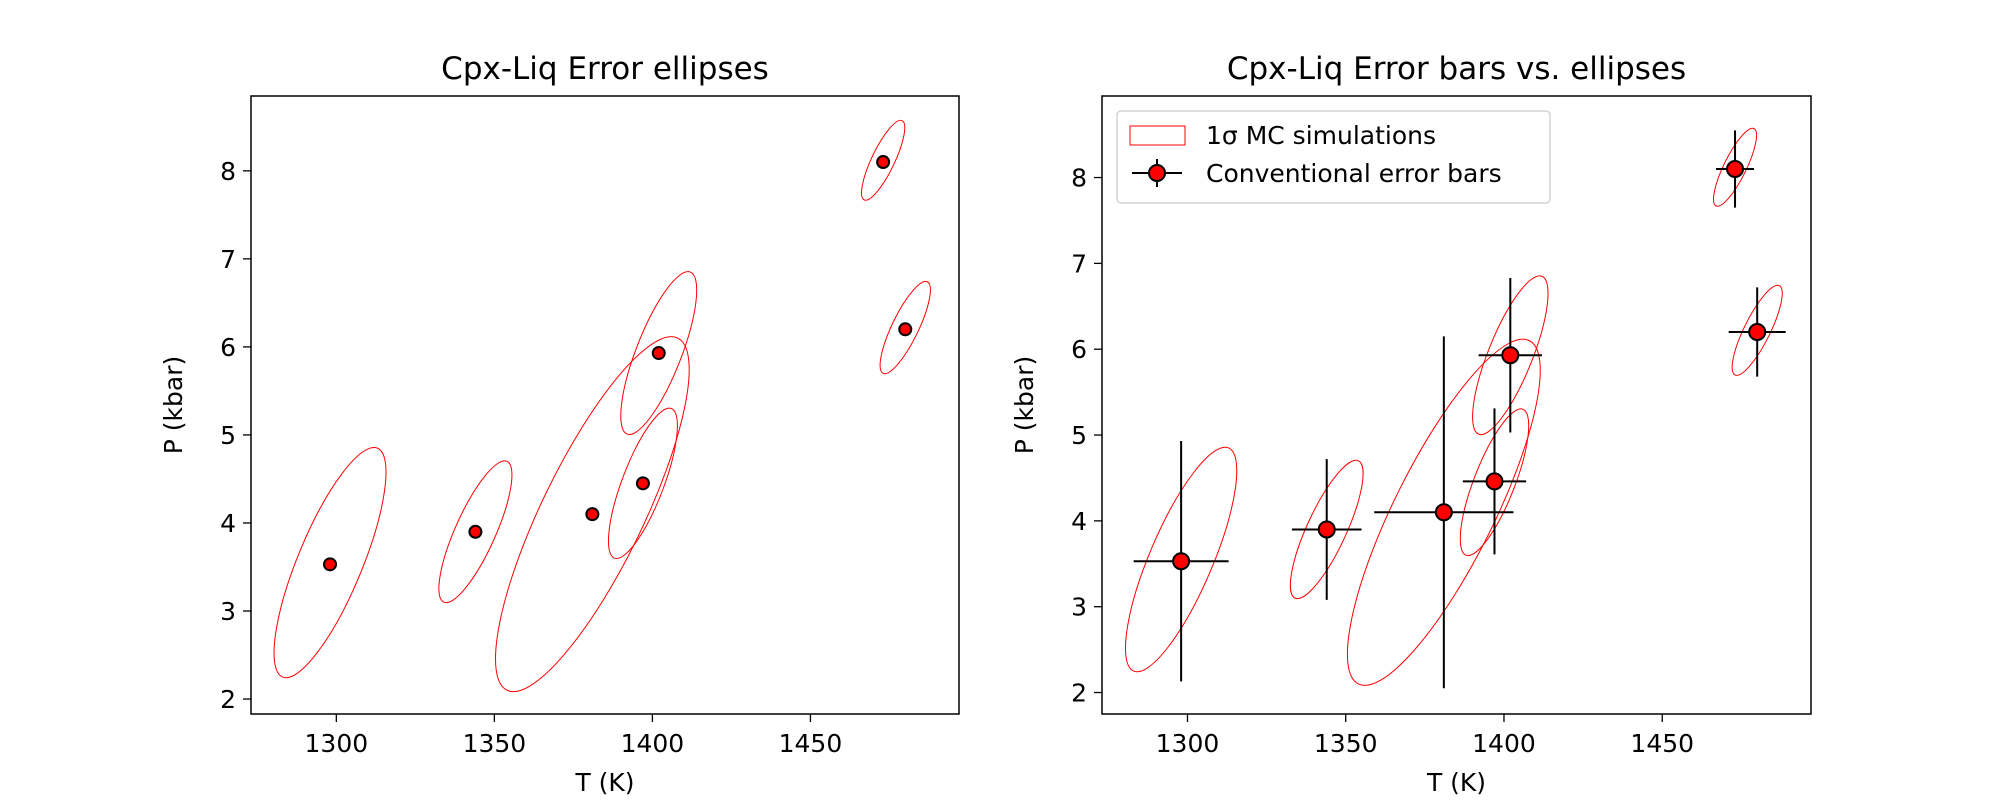 This screenshot has width=2000, height=800. I want to click on legend-label: 1σ MC simulations, so click(1321, 135).